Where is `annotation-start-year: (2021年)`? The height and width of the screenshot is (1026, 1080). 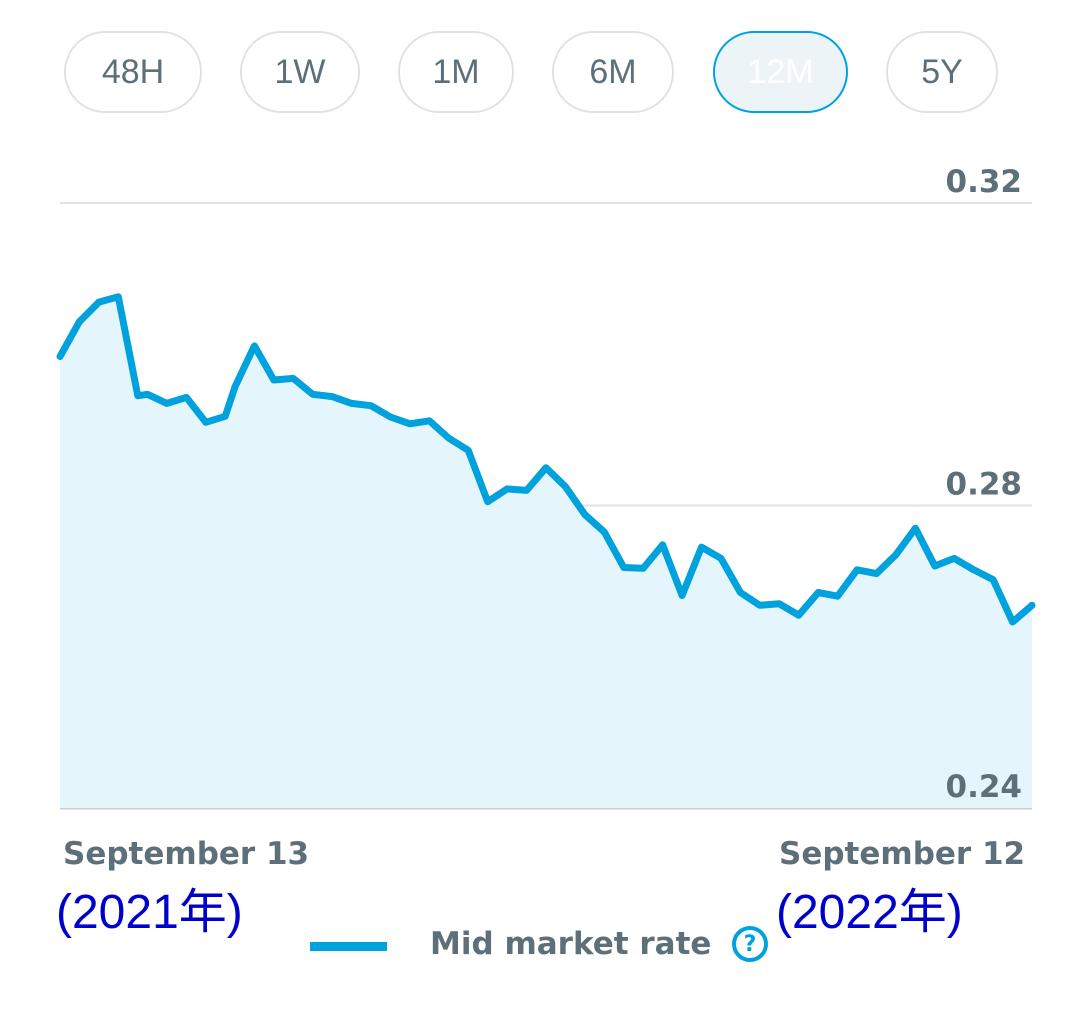
annotation-start-year: (2021年) is located at coordinates (149, 912).